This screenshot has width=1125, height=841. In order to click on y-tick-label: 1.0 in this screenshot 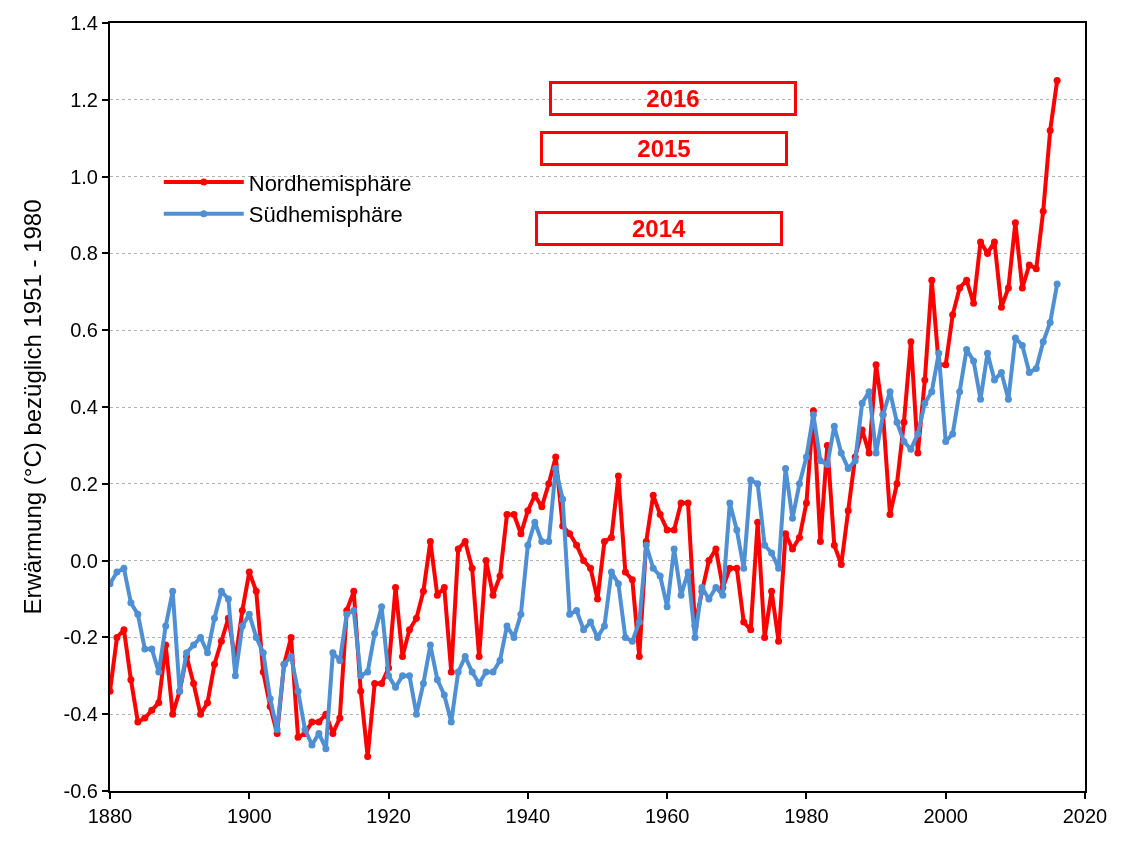, I will do `click(84, 176)`.